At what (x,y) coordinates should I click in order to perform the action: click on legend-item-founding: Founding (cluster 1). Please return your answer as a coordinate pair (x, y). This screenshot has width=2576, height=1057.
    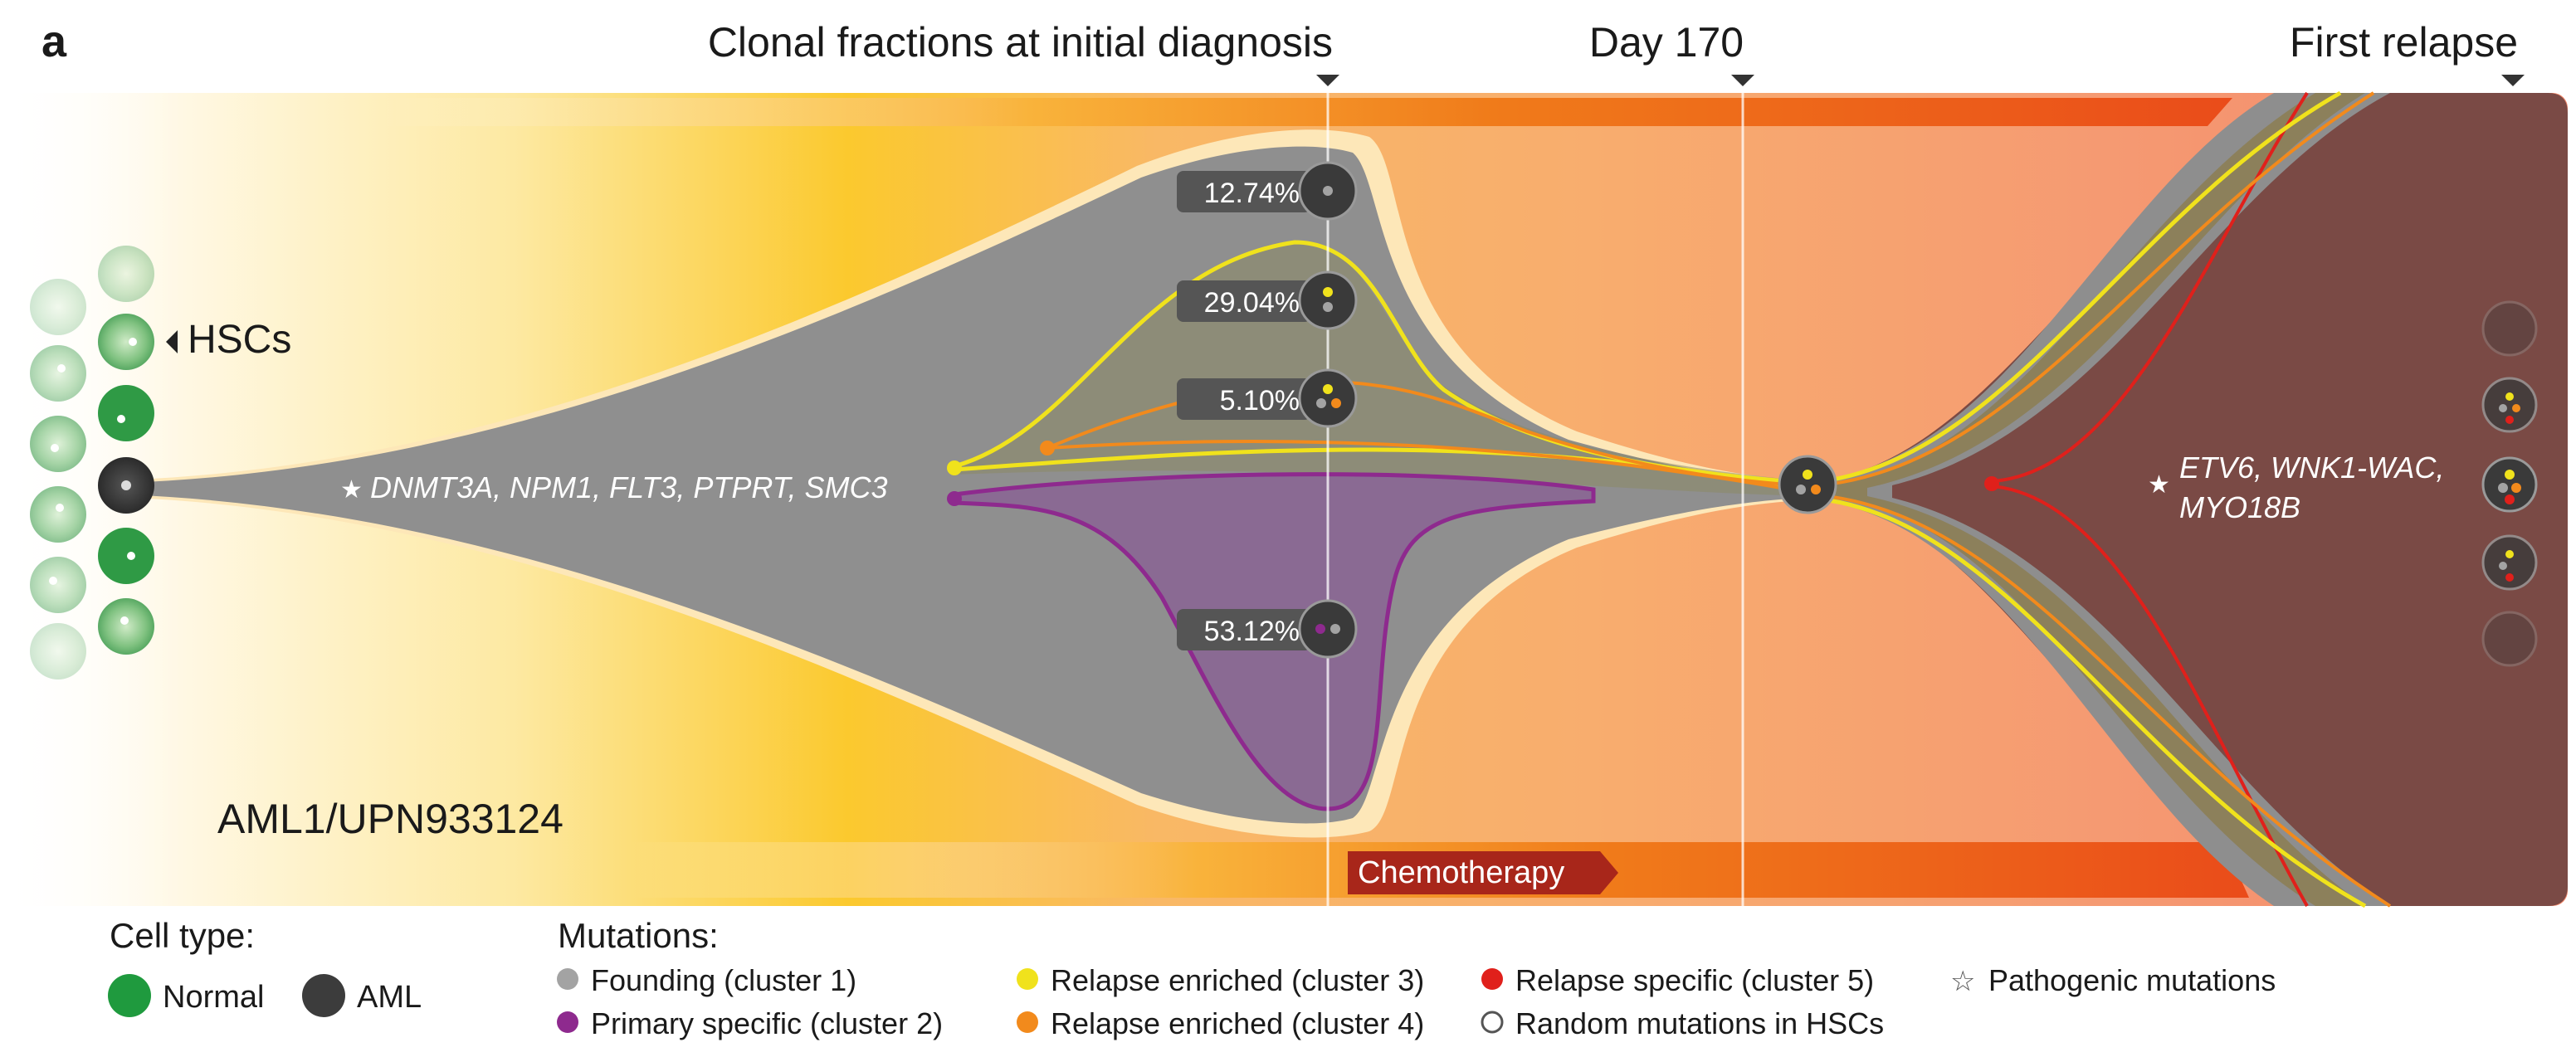
    Looking at the image, I should click on (723, 980).